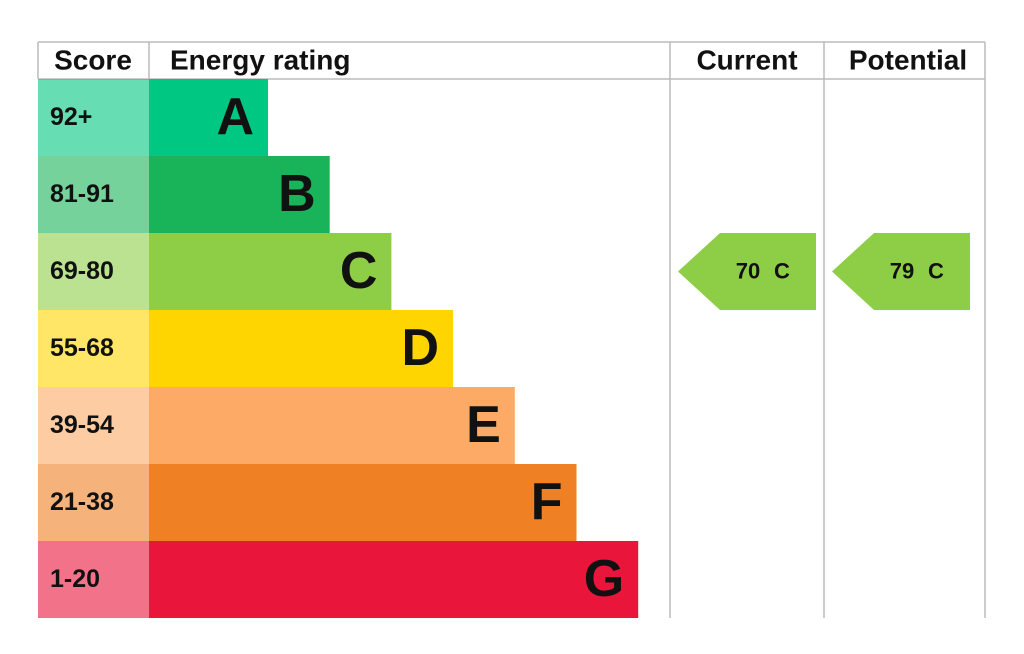 This screenshot has height=654, width=1024. What do you see at coordinates (93, 59) in the screenshot?
I see `score-header: Score` at bounding box center [93, 59].